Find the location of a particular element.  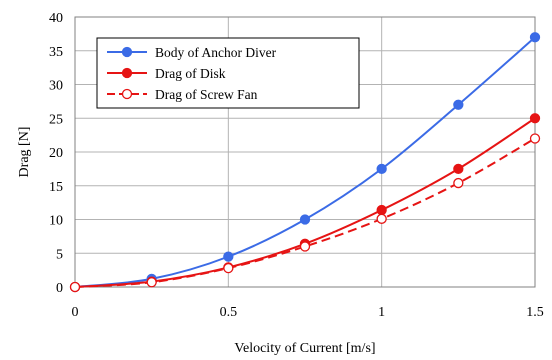

x-tick-label: 0.5 is located at coordinates (229, 312).